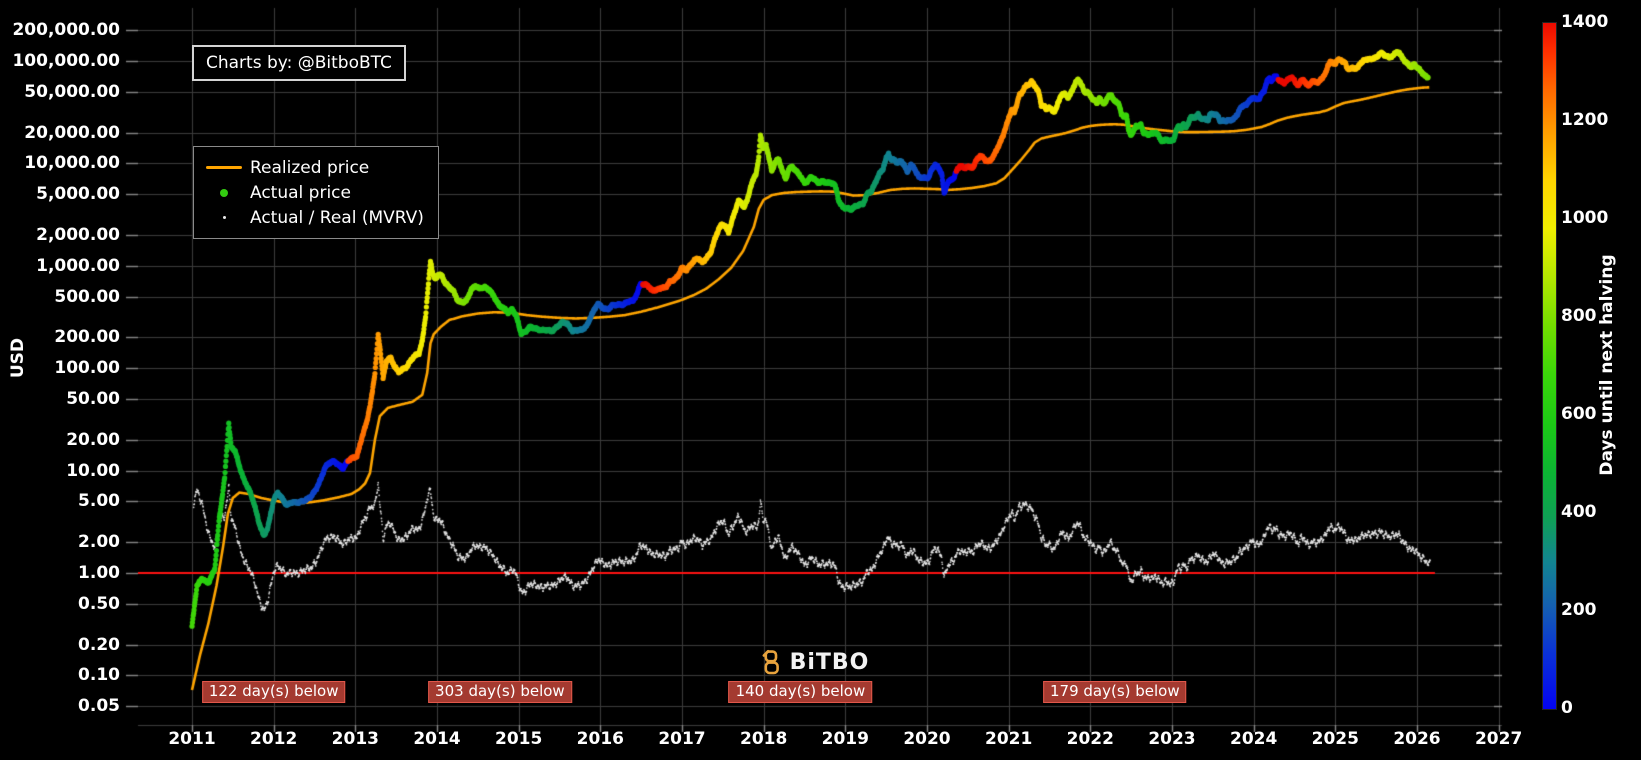 The image size is (1641, 760). What do you see at coordinates (770, 662) in the screenshot?
I see `bitcoin-b-icon` at bounding box center [770, 662].